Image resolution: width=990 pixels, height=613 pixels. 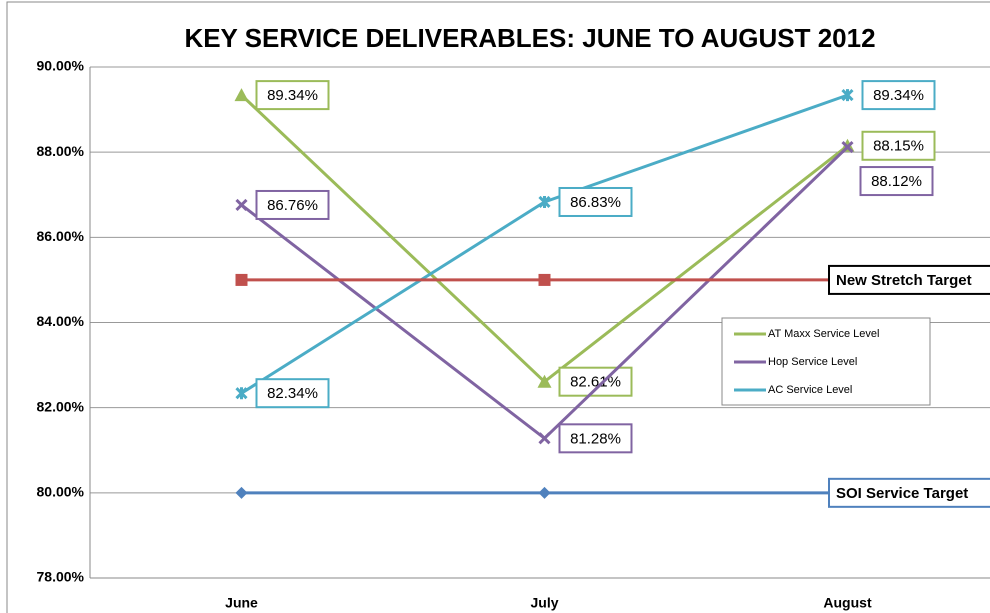 What do you see at coordinates (241, 603) in the screenshot?
I see `x-tick-label: June` at bounding box center [241, 603].